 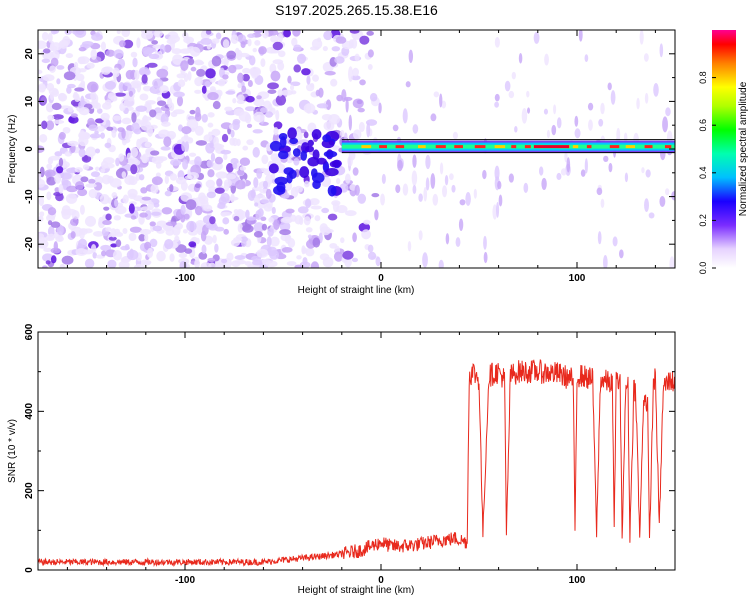 What do you see at coordinates (29, 149) in the screenshot?
I see `spectrogram-y-tick-label: 0` at bounding box center [29, 149].